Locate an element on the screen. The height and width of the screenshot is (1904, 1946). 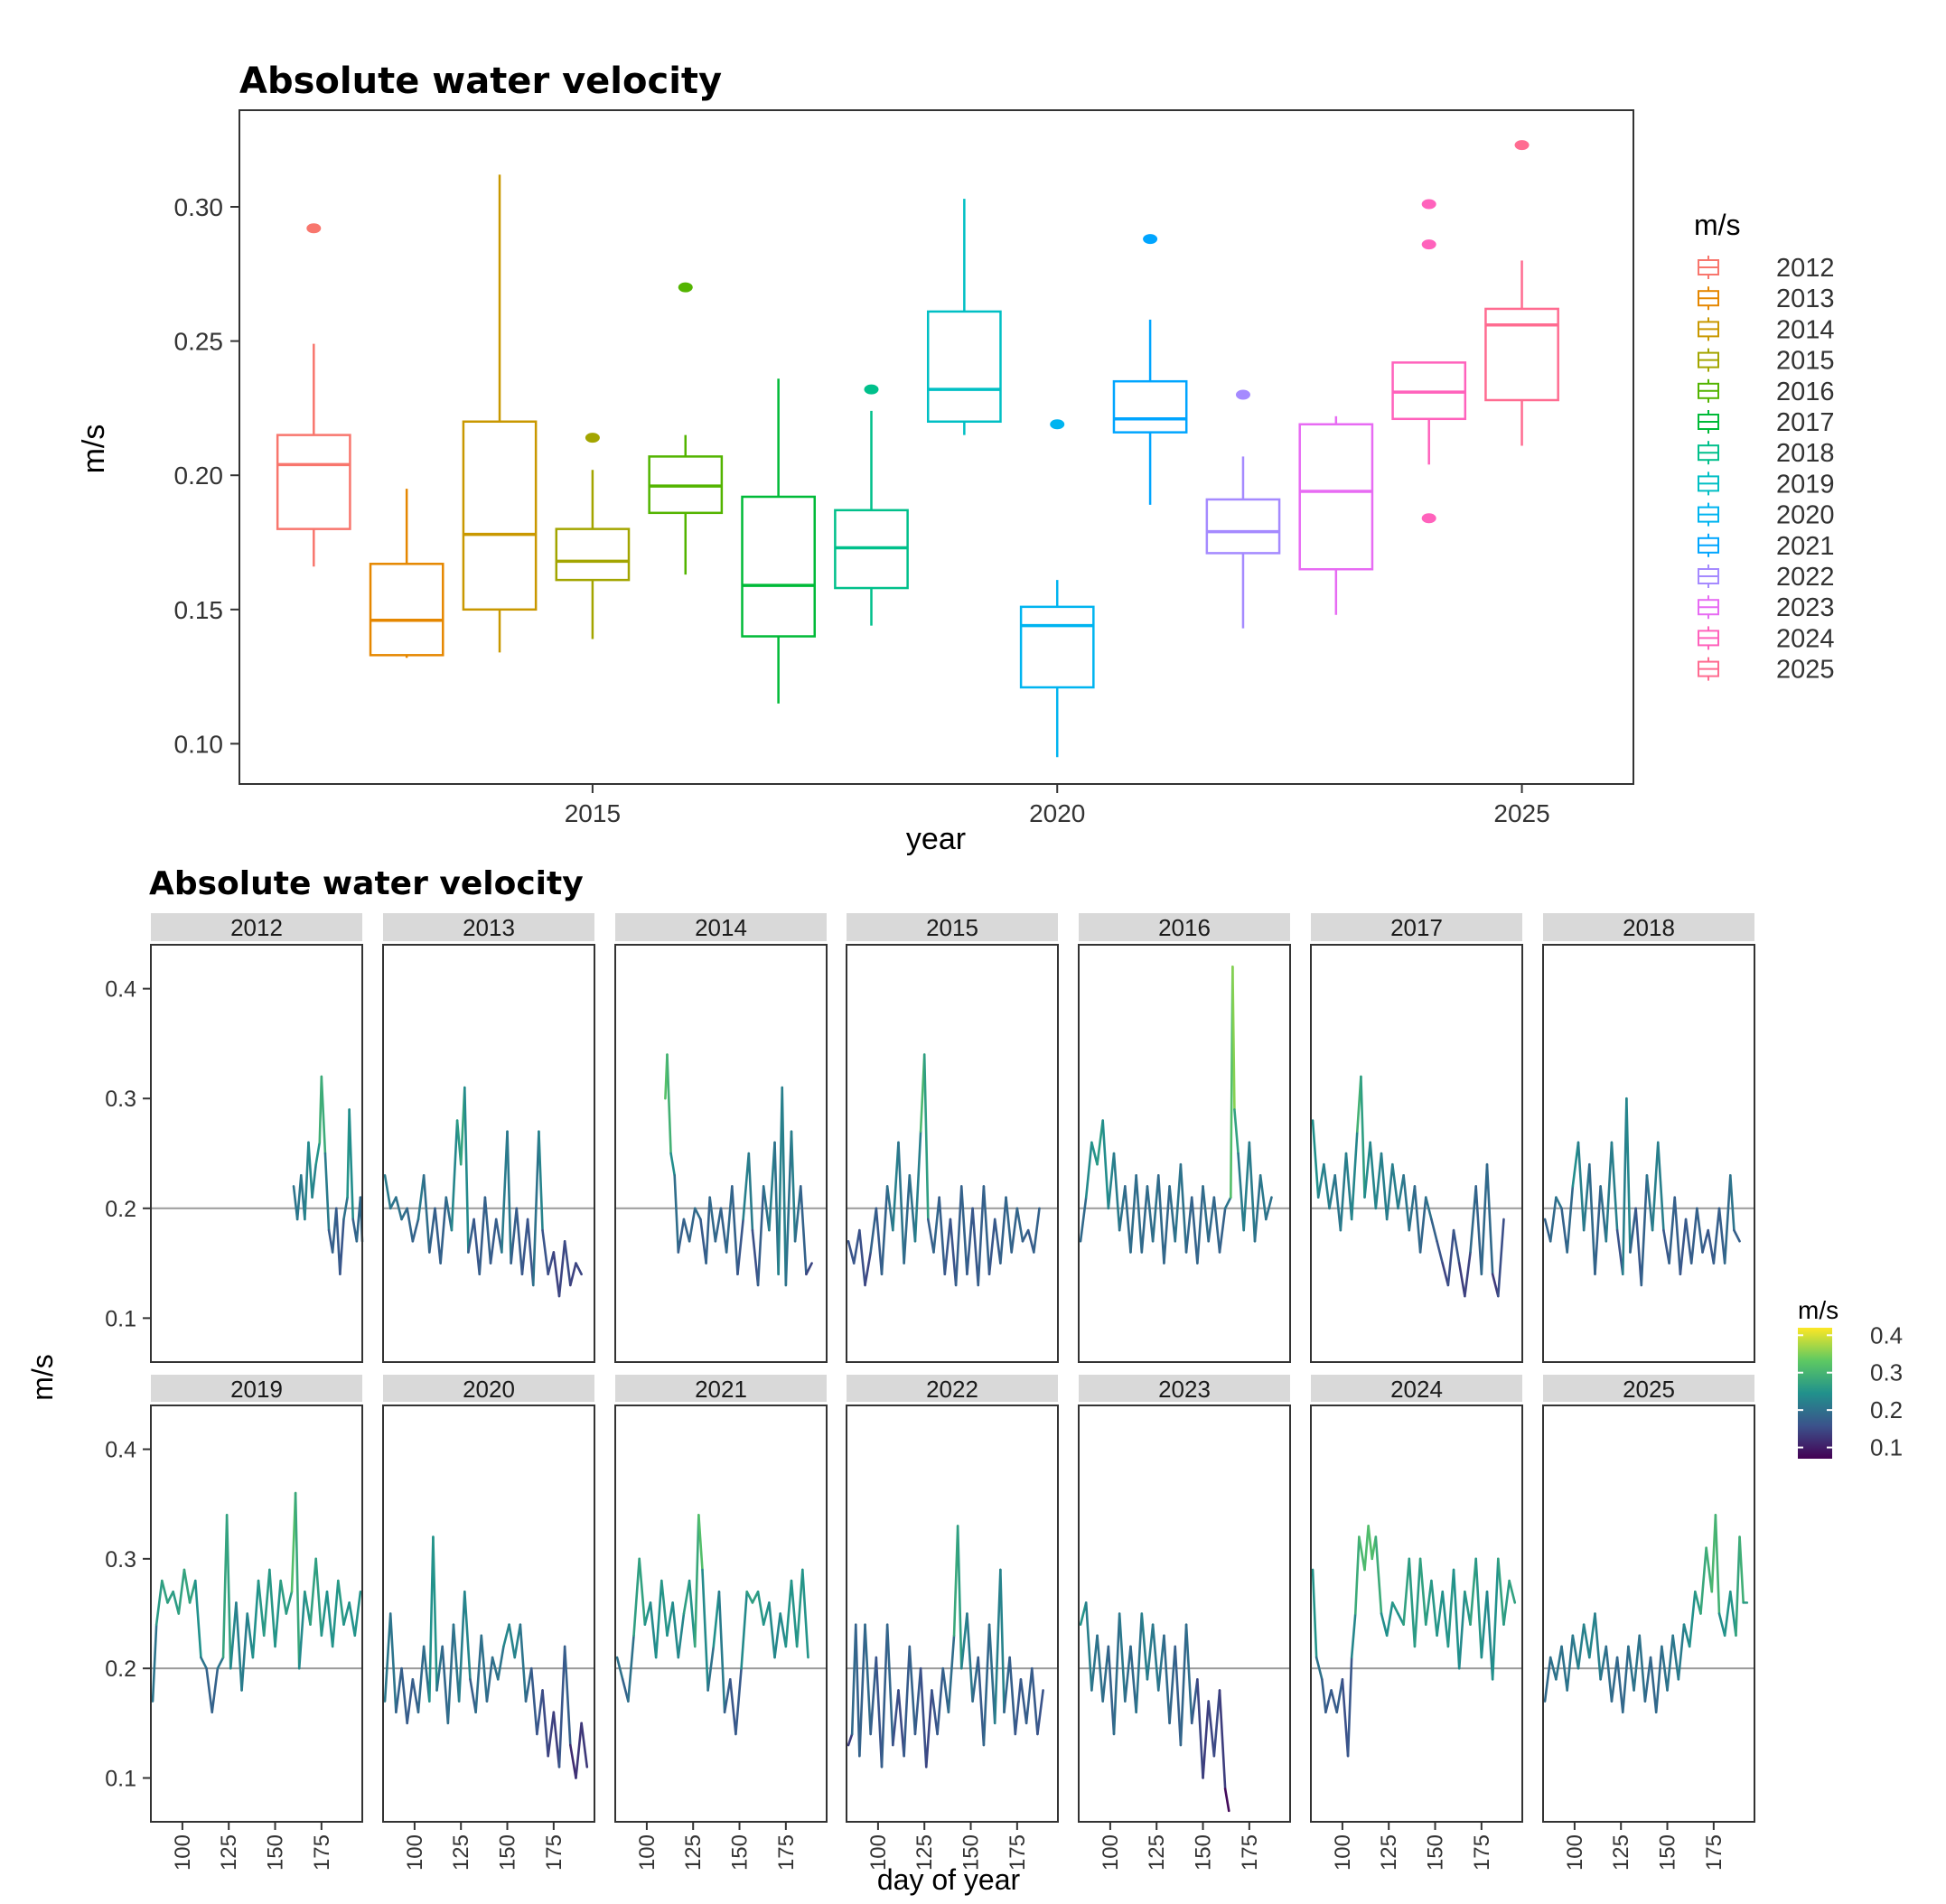
y-tick-label: 0.4 is located at coordinates (120, 990).